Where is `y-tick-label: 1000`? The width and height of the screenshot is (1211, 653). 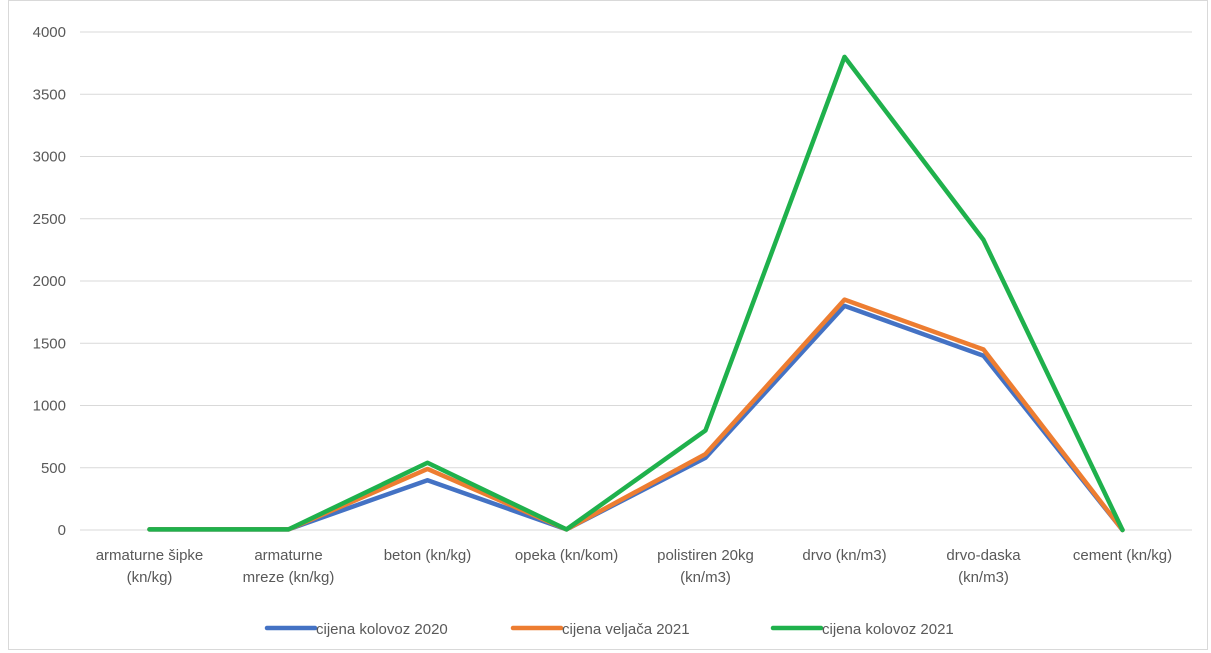
y-tick-label: 1000 is located at coordinates (49, 406).